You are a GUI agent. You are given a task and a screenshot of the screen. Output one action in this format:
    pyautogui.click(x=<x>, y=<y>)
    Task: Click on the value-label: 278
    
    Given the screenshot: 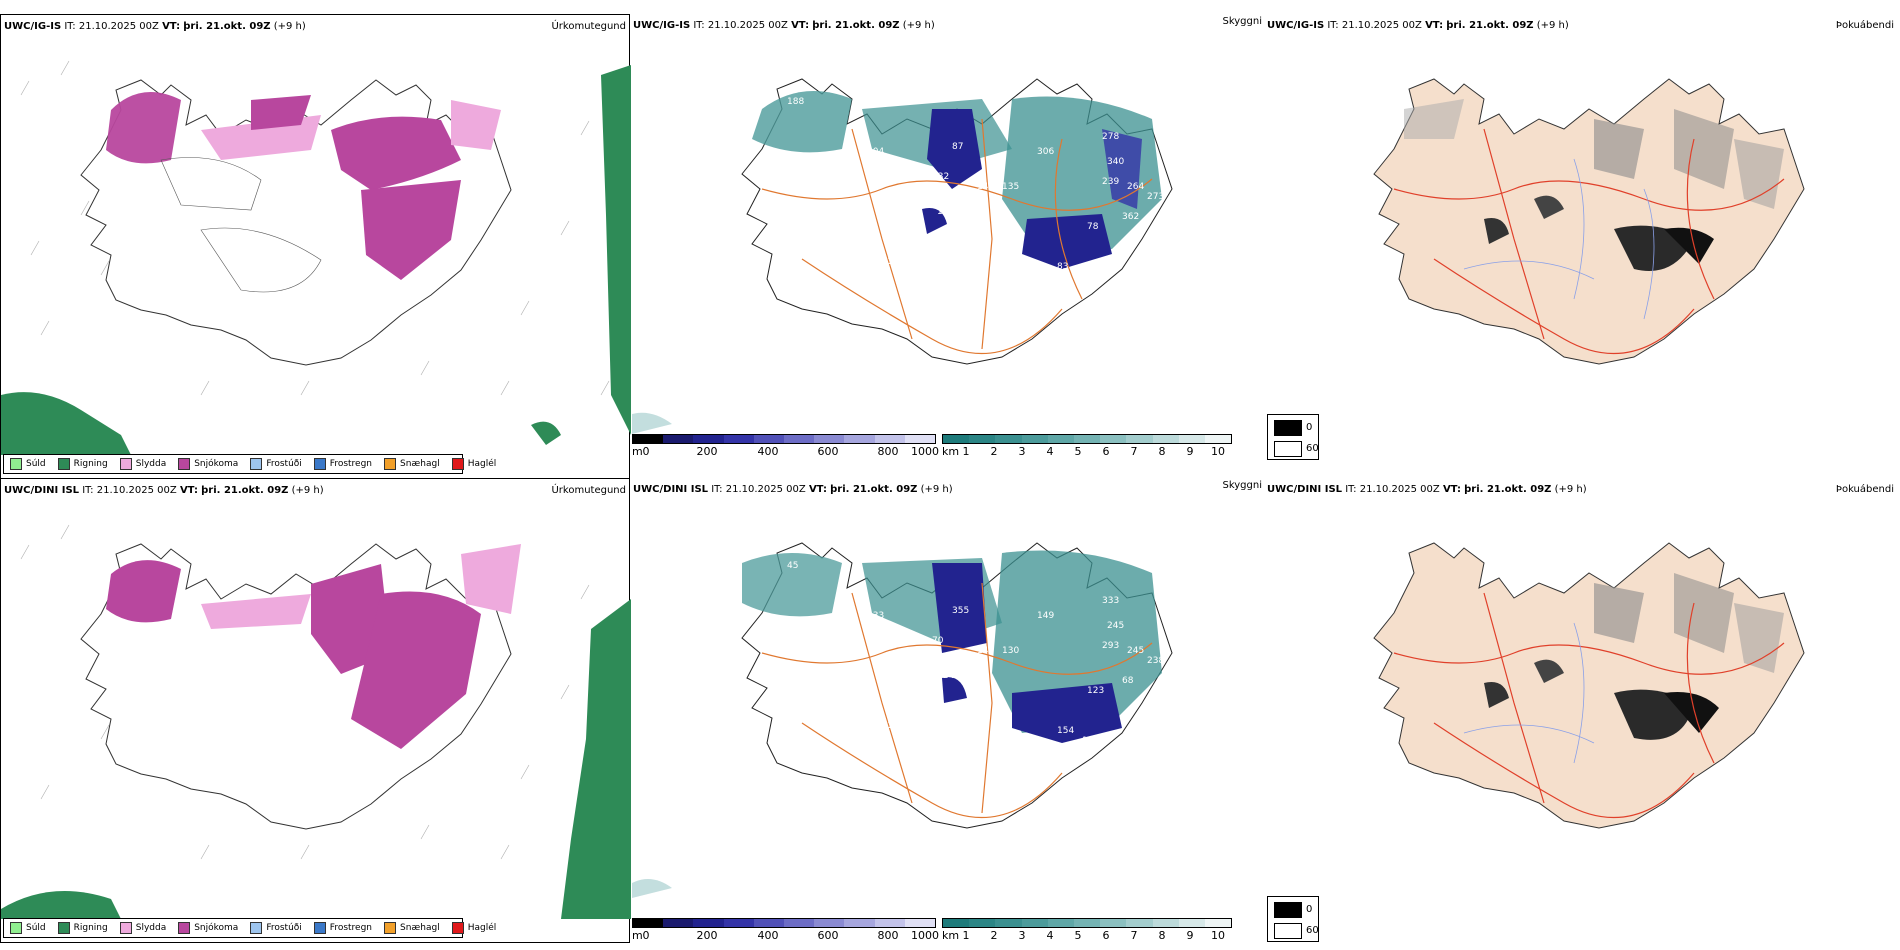 What is the action you would take?
    pyautogui.click(x=1110, y=137)
    